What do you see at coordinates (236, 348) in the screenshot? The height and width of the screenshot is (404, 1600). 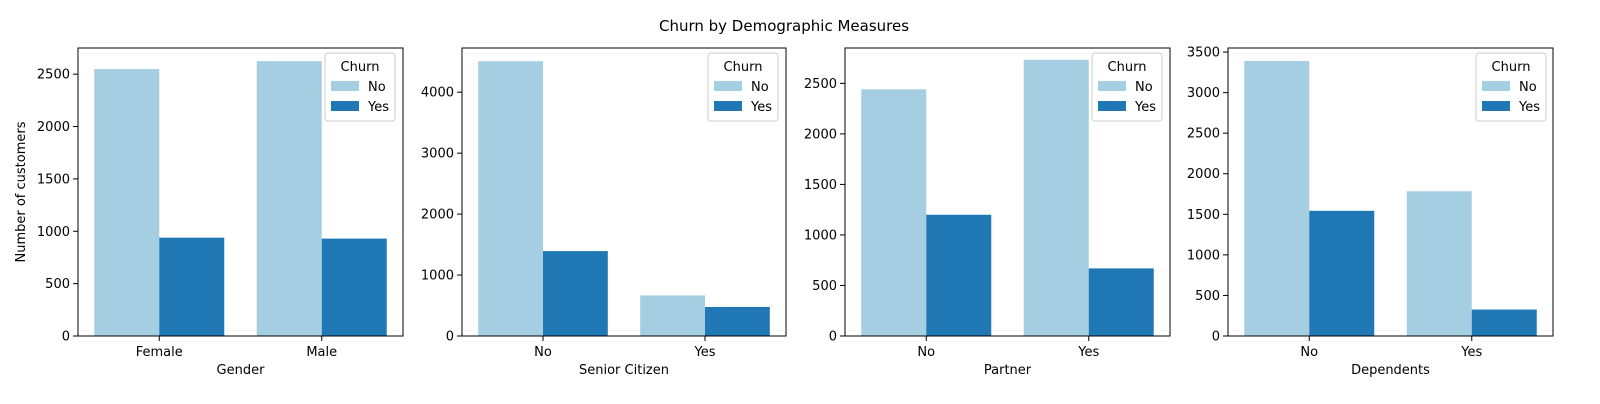 I see `x-ticks: Female Male` at bounding box center [236, 348].